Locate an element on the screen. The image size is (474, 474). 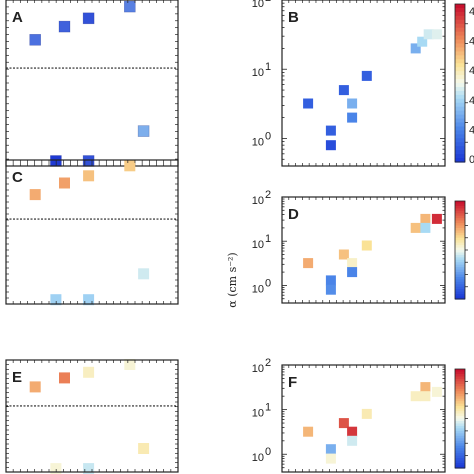
colorbar-tick-label: 4 is located at coordinates (471, 71).